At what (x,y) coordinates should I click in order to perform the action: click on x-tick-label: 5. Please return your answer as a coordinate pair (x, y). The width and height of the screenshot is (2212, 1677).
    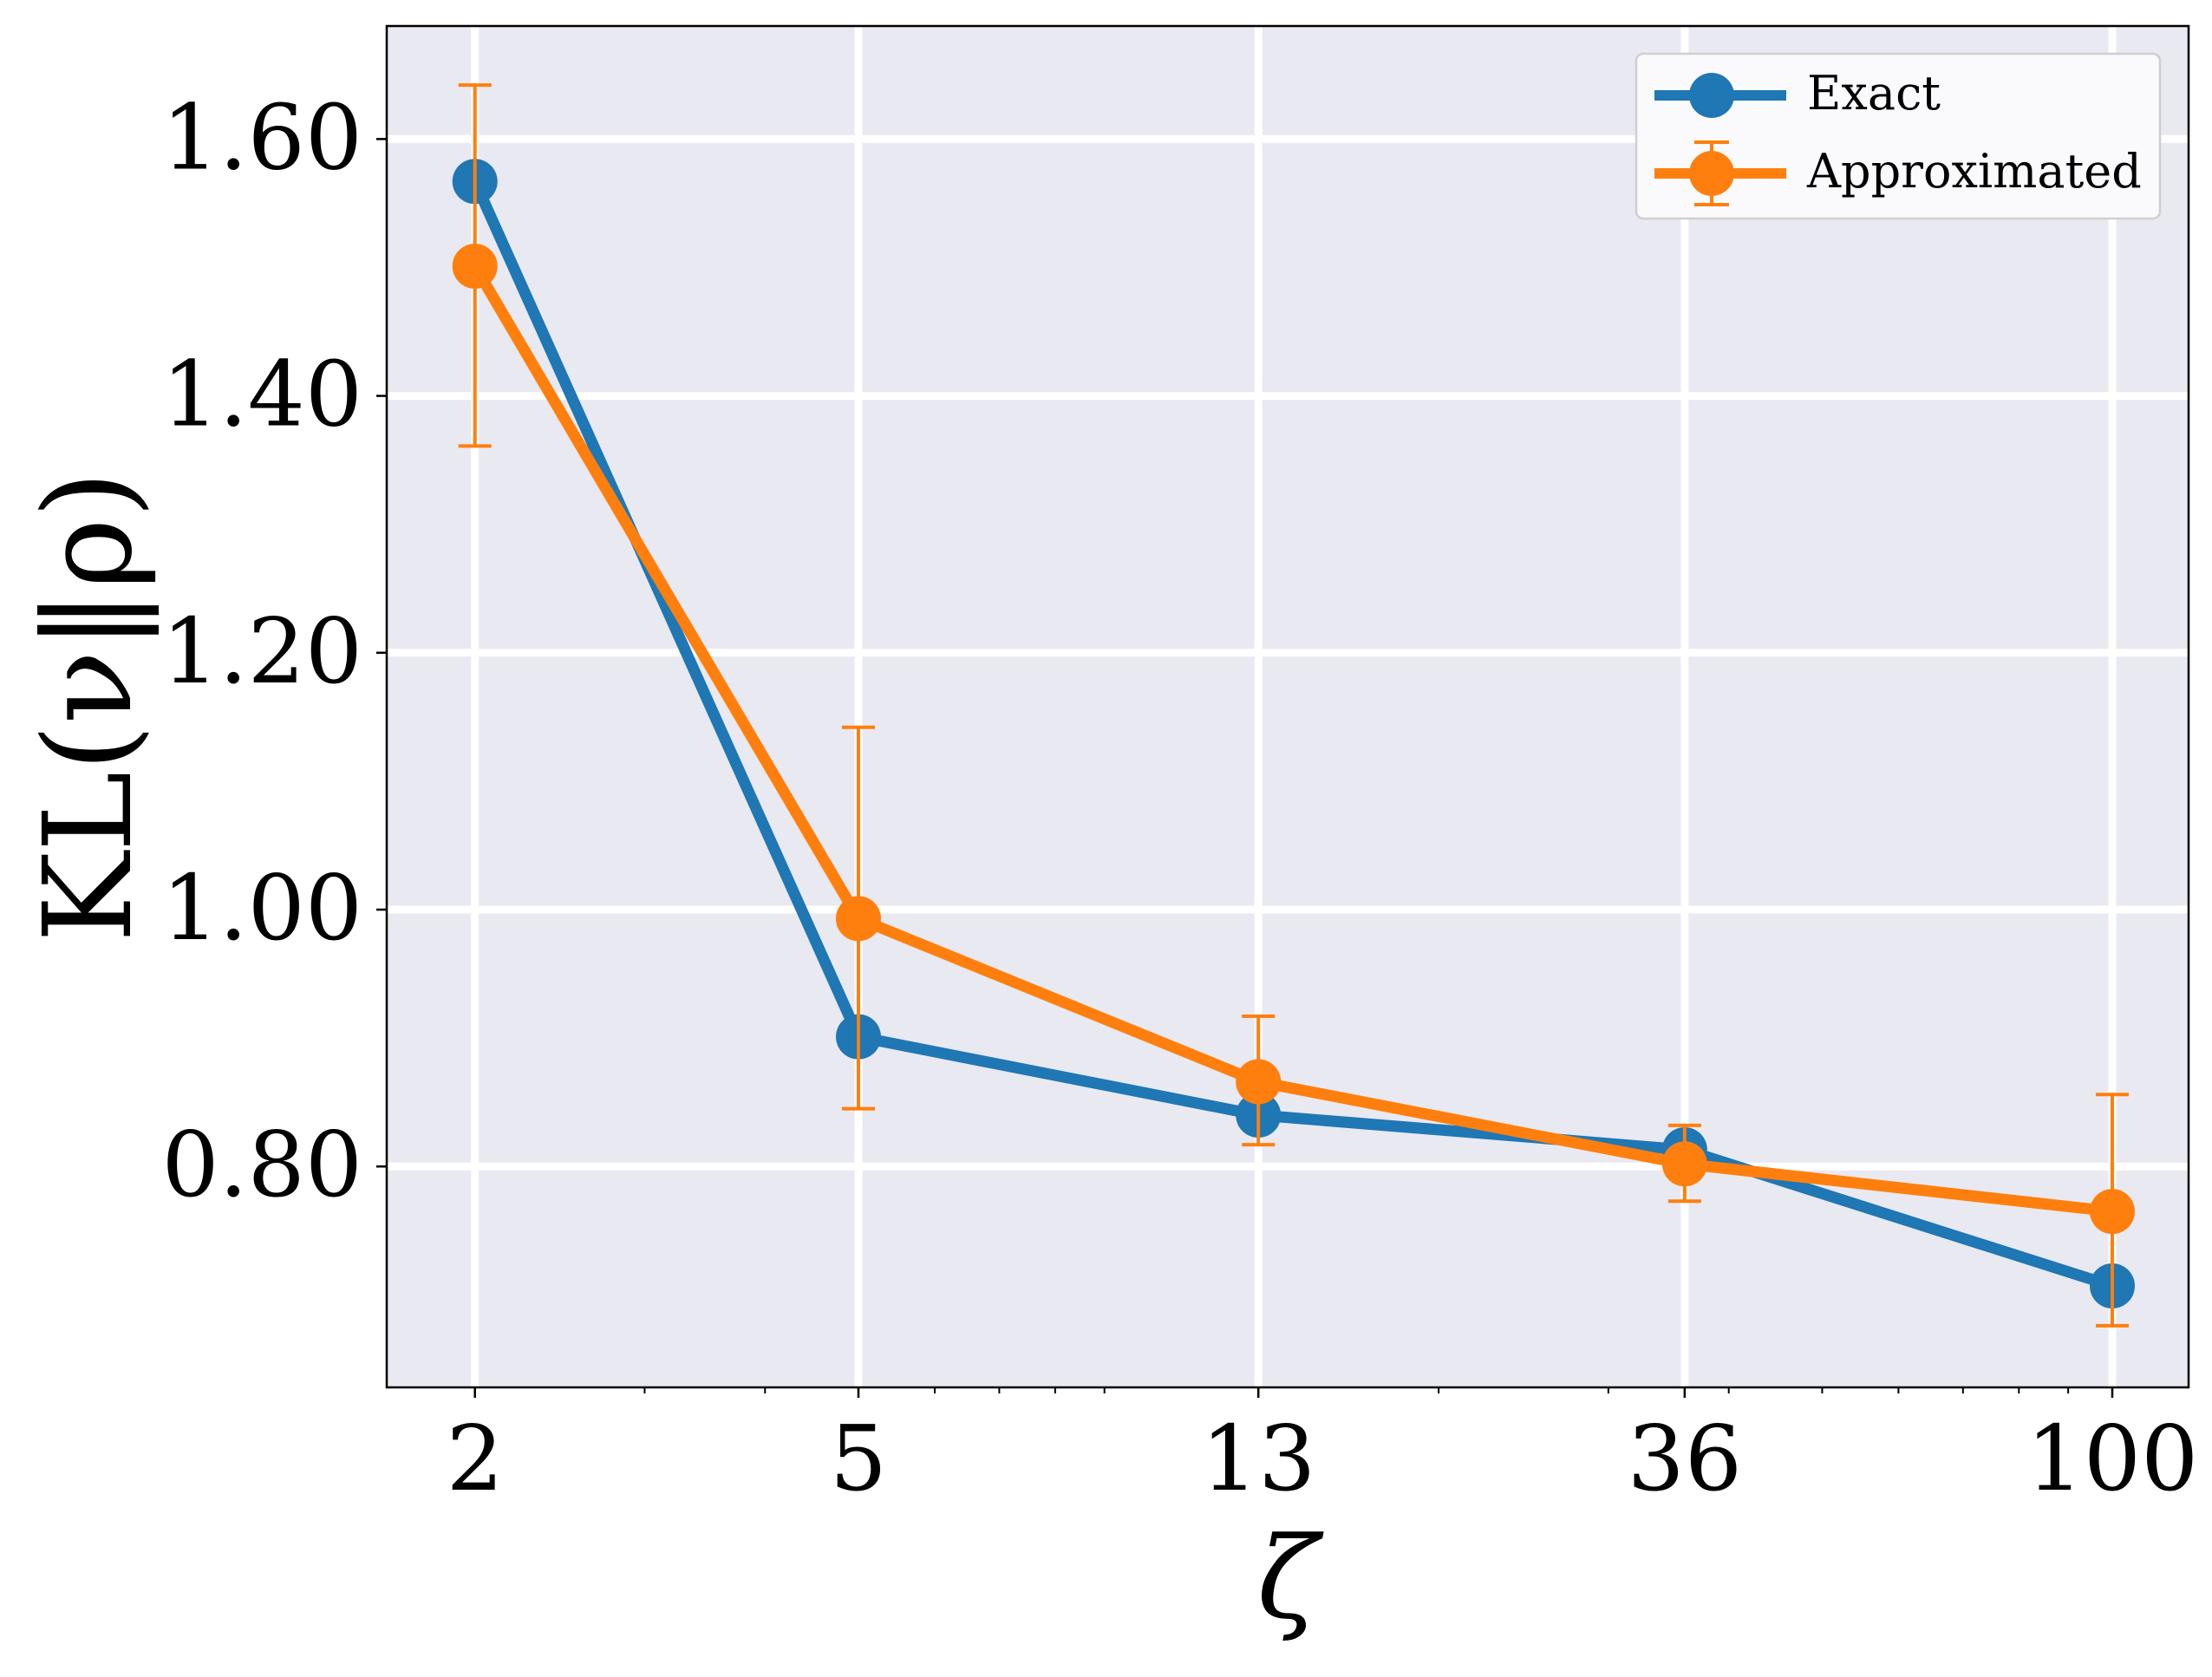
    Looking at the image, I should click on (858, 1458).